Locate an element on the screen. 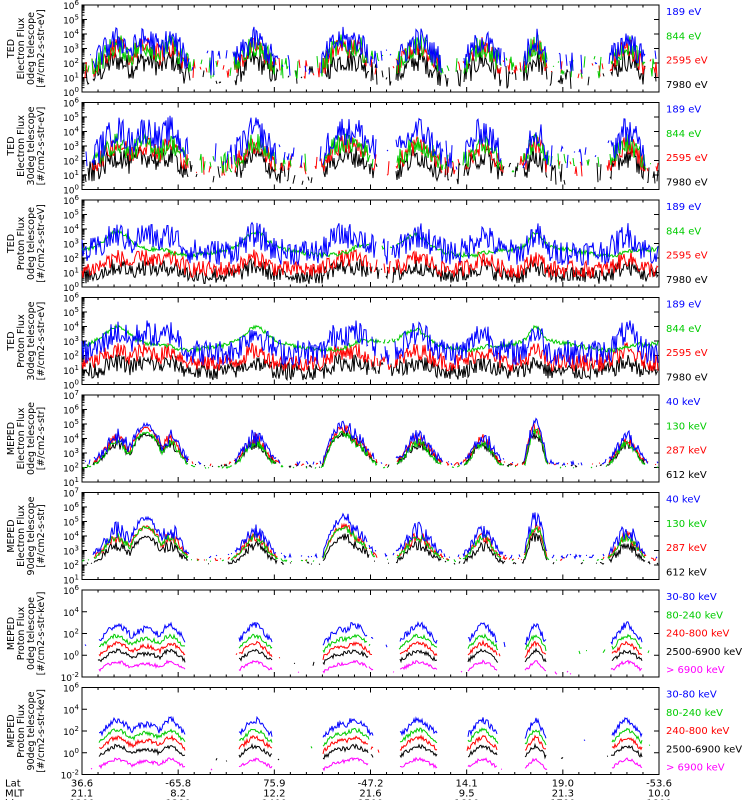 This screenshot has height=800, width=750. series-trace-7980-ev is located at coordinates (370, 271).